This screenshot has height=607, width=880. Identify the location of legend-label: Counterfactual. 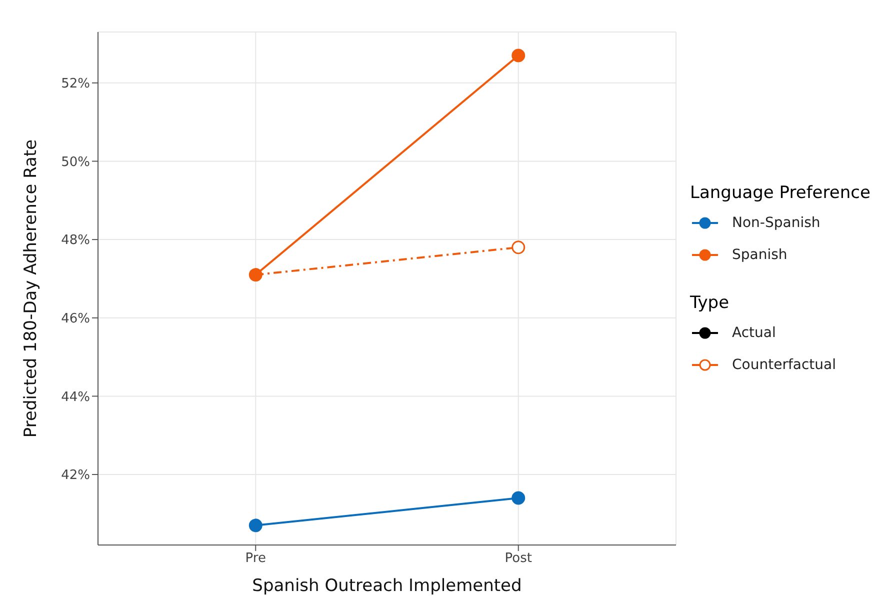
(784, 365).